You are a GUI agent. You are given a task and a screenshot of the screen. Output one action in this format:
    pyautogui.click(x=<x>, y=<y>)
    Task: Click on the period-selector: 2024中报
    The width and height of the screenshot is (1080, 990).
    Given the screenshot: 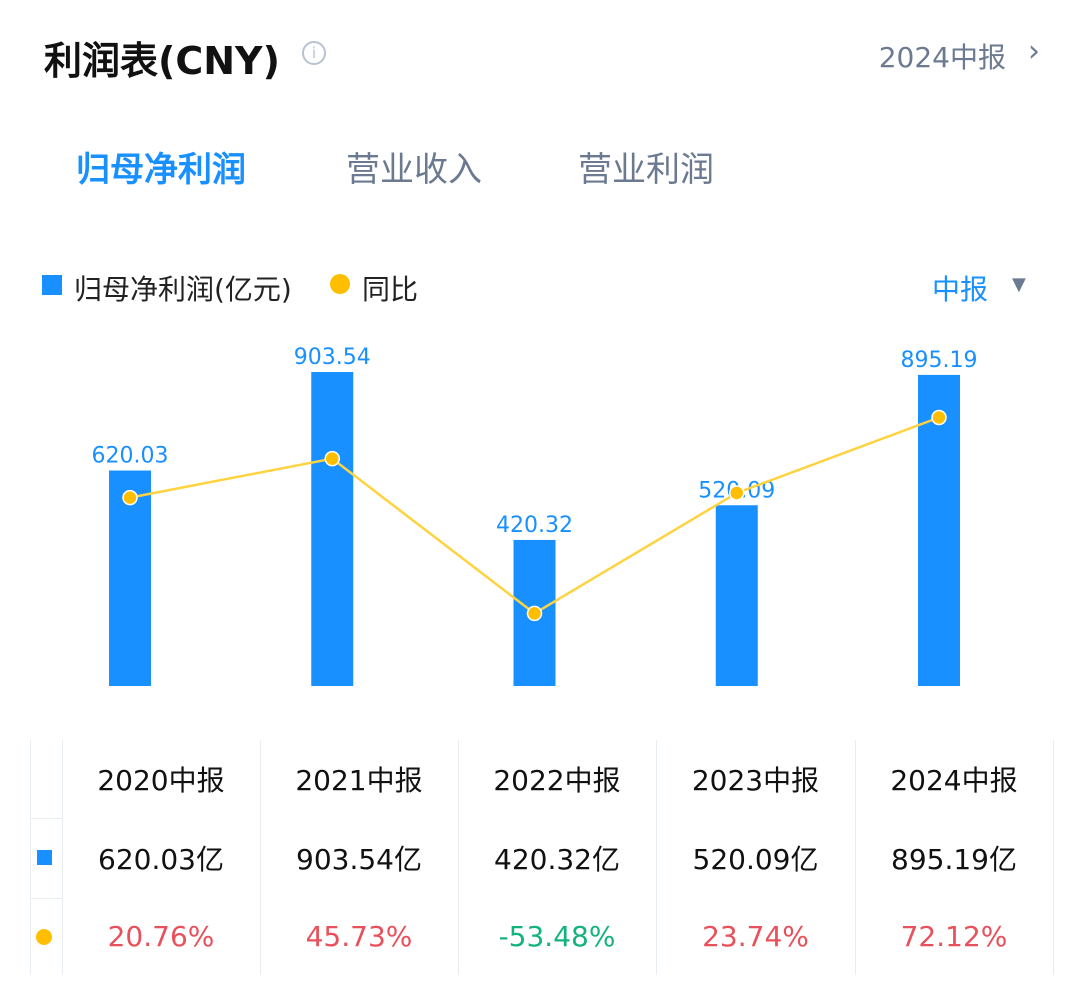 What is the action you would take?
    pyautogui.click(x=942, y=57)
    